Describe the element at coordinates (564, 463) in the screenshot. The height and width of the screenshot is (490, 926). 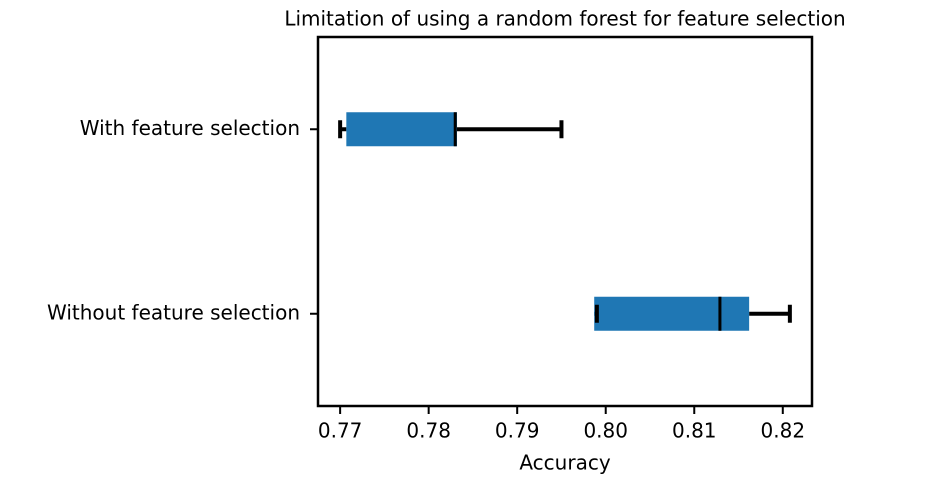
I see `x-axis-label: Accuracy` at that location.